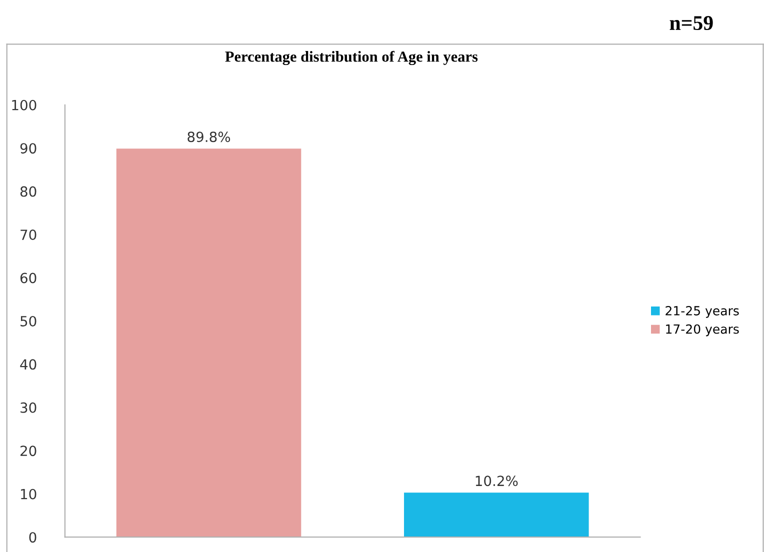 This screenshot has height=552, width=764. Describe the element at coordinates (702, 330) in the screenshot. I see `legend-label: 17-20 years` at that location.